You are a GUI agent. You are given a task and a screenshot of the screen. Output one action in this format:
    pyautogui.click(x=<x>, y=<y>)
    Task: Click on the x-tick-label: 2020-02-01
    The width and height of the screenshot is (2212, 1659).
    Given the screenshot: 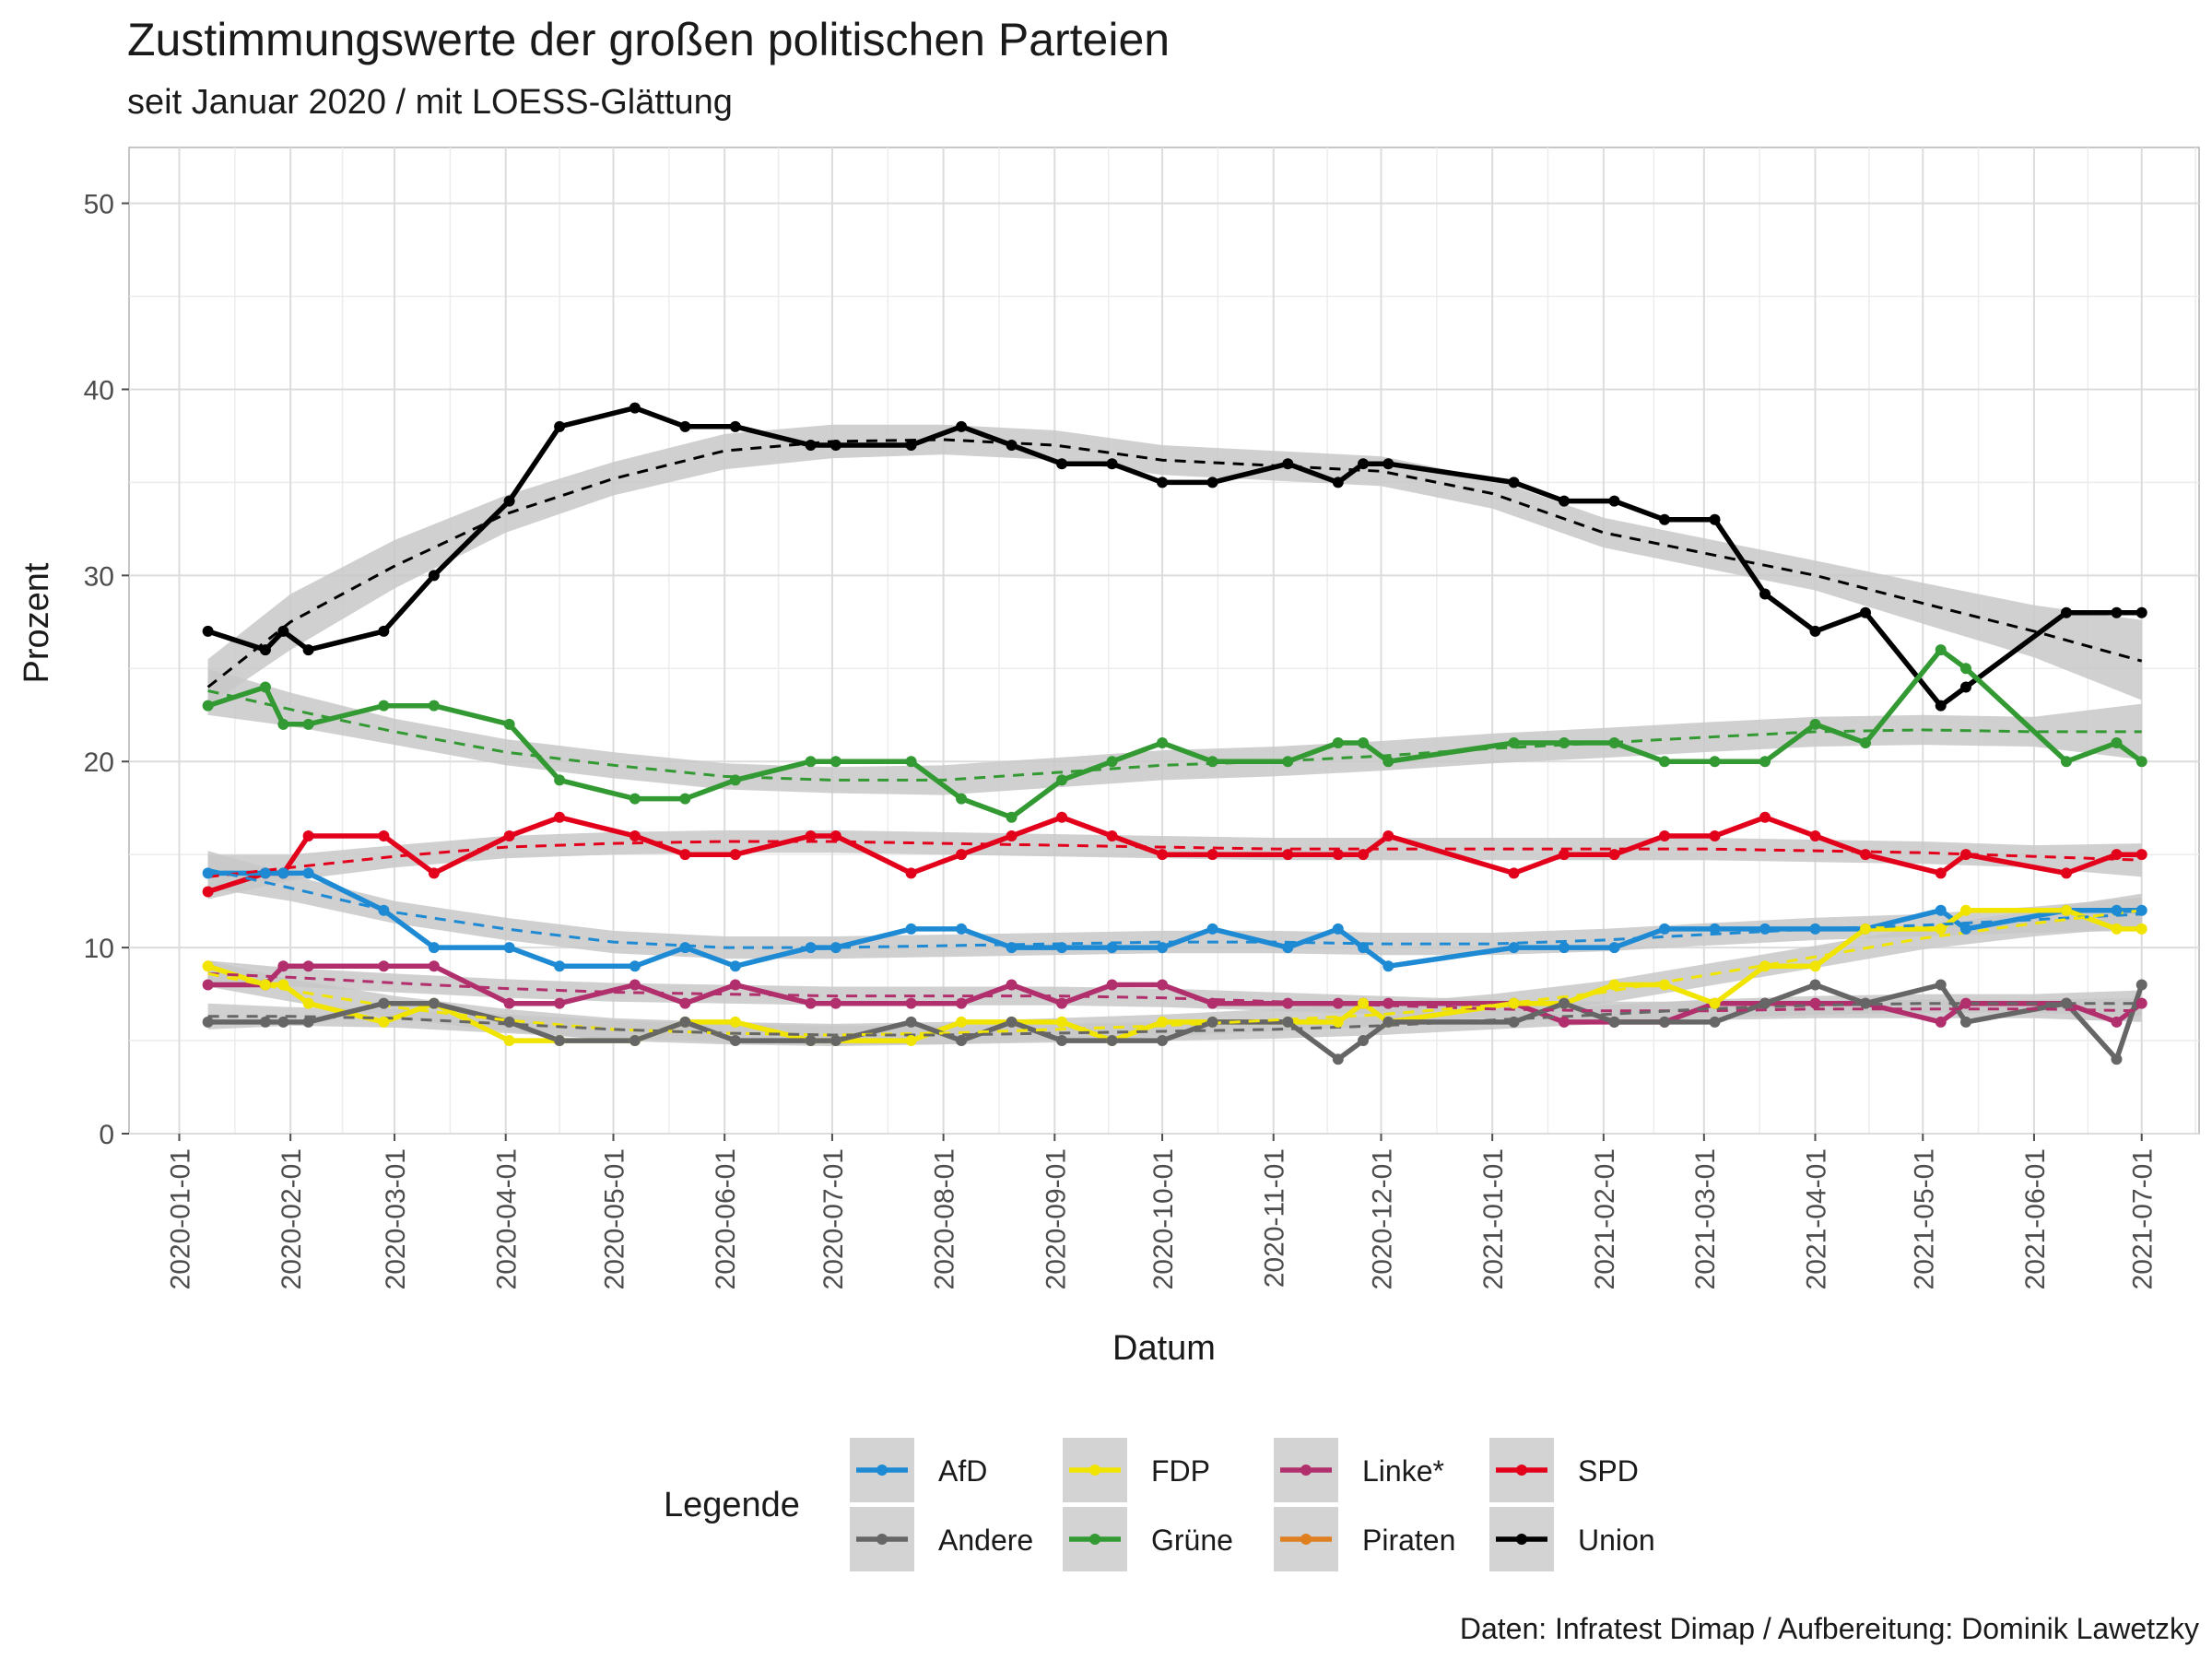 What is the action you would take?
    pyautogui.click(x=291, y=1218)
    